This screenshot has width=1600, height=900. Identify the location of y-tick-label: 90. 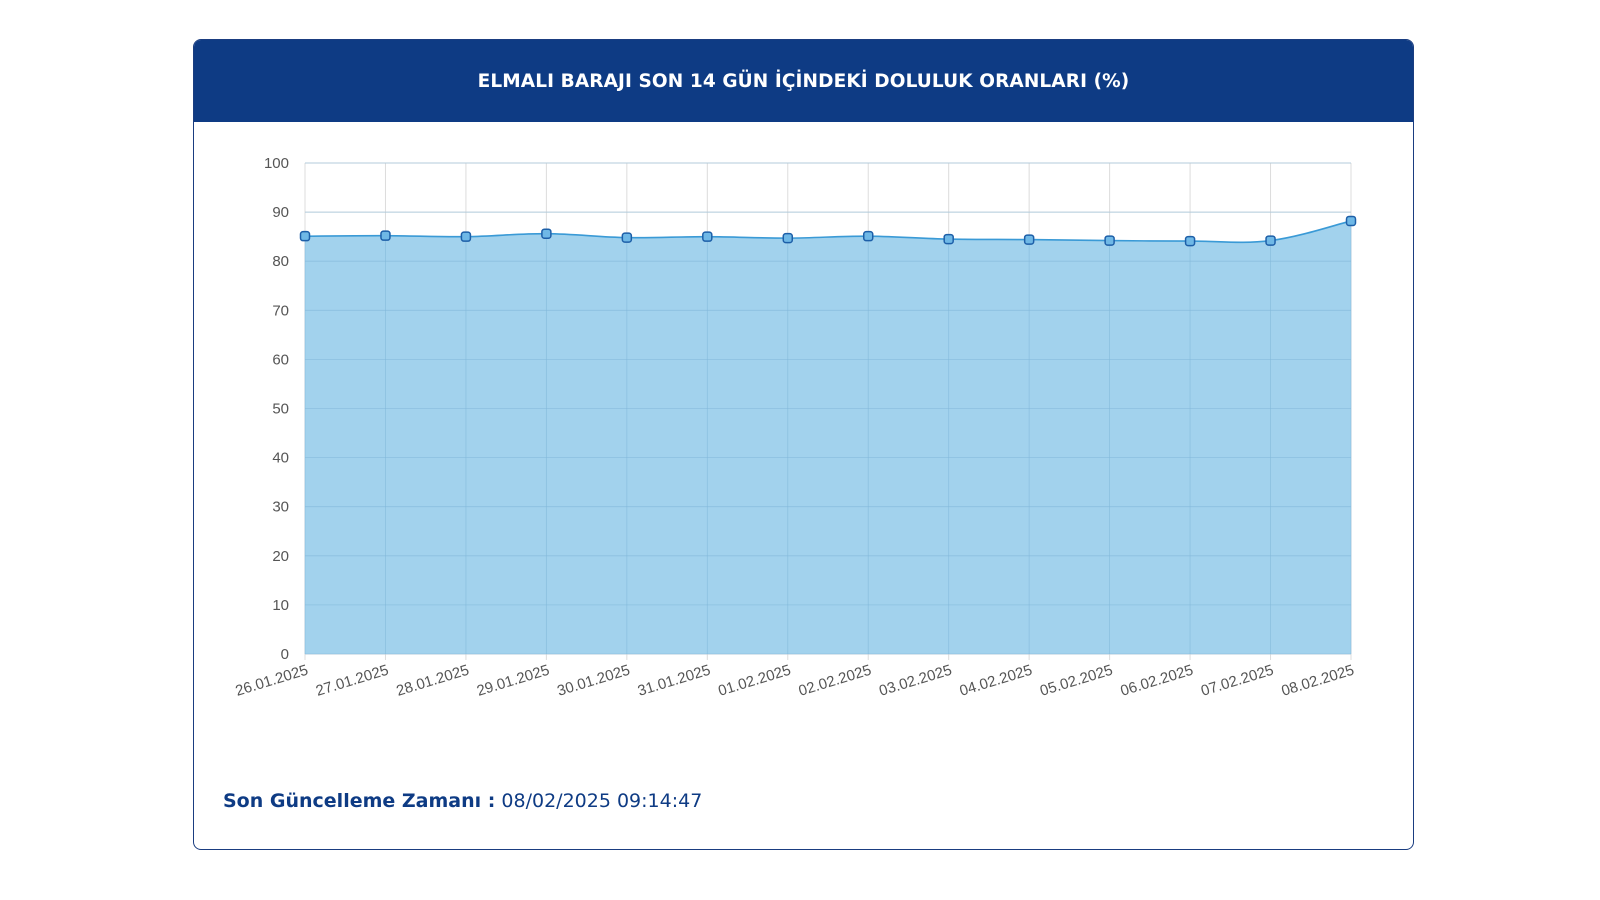
(280, 212).